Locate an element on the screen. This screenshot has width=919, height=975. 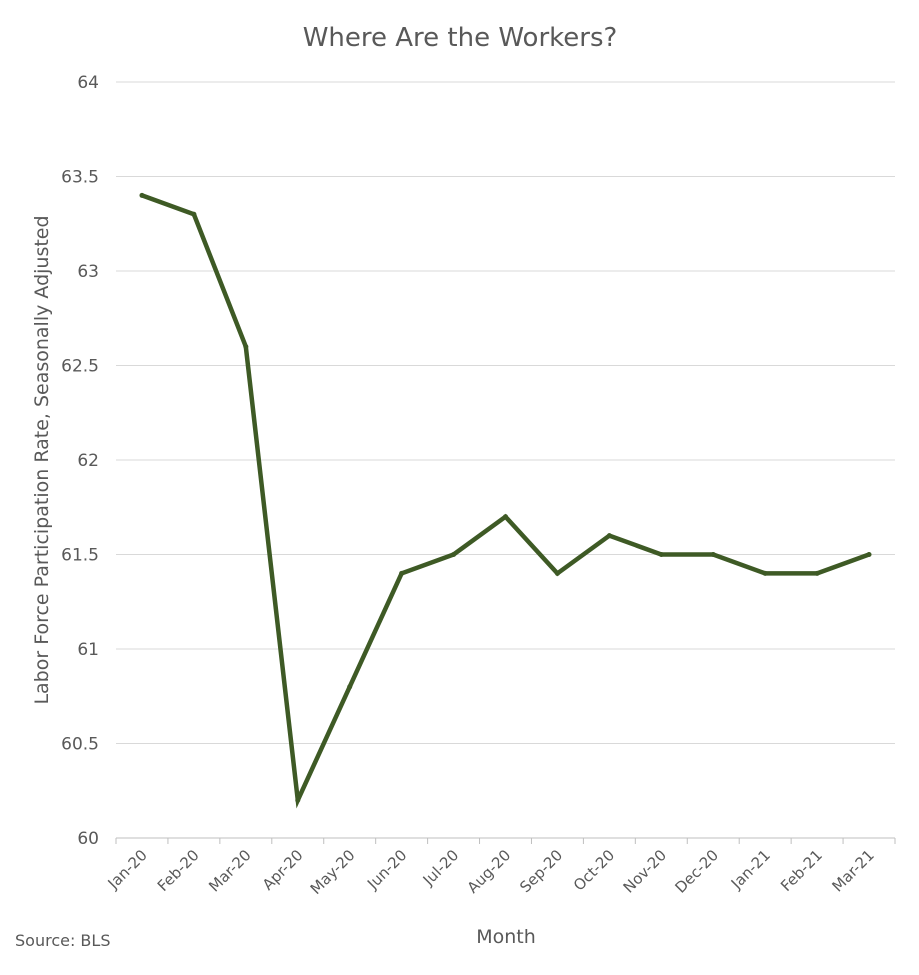
x-tick-label: Mar-21 is located at coordinates (852, 870).